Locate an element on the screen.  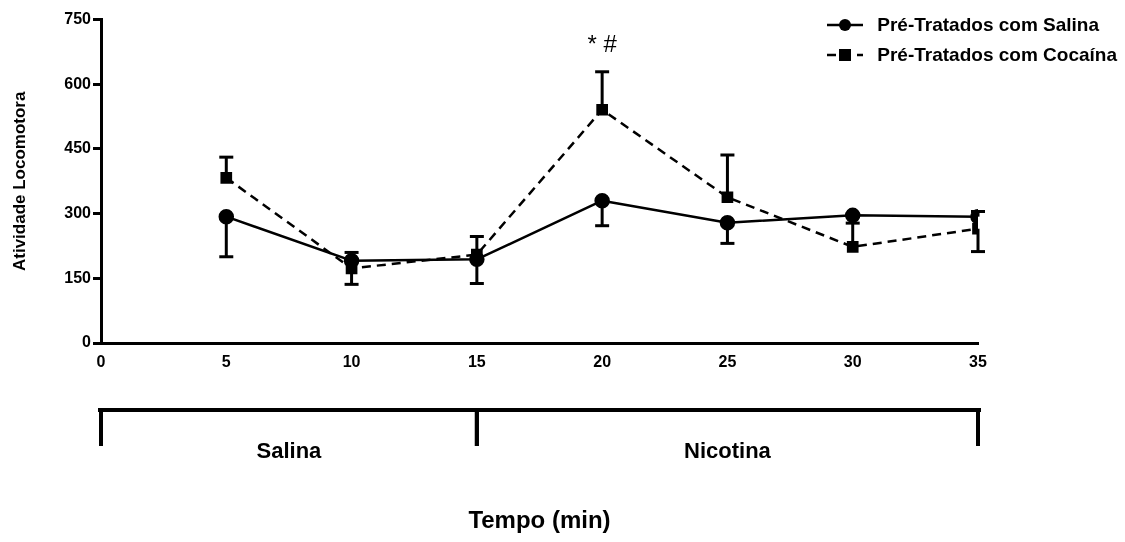
y-tick-label: 0 is located at coordinates (87, 342).